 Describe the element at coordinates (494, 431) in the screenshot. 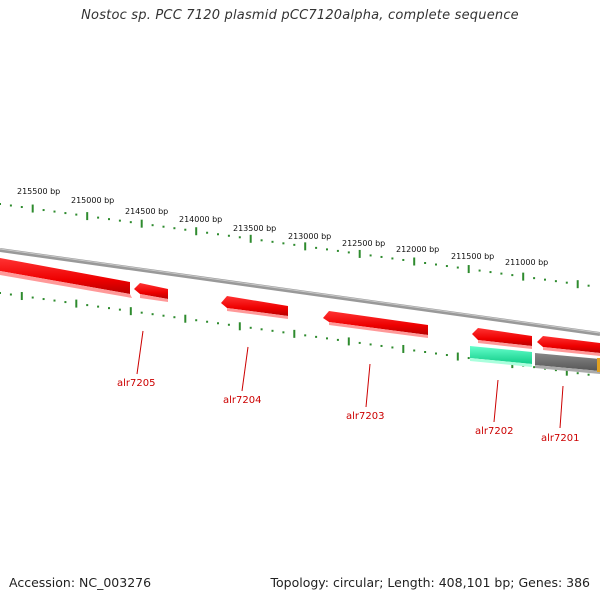

I see `gene-label-alr7202: alr7202` at that location.